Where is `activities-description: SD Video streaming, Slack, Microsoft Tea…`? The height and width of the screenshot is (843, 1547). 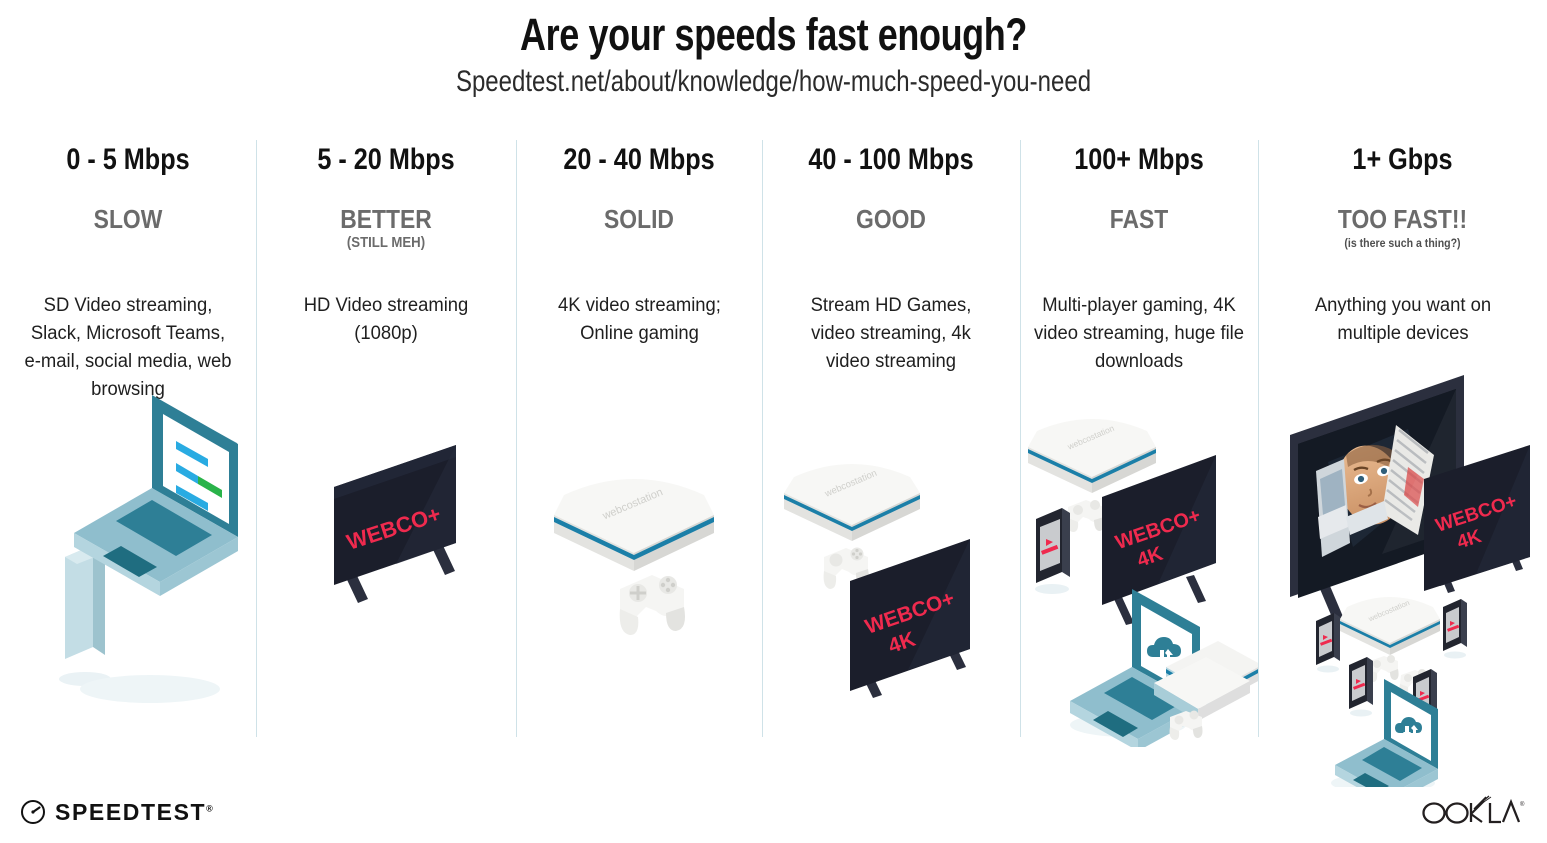 activities-description: SD Video streaming, Slack, Microsoft Tea… is located at coordinates (128, 347).